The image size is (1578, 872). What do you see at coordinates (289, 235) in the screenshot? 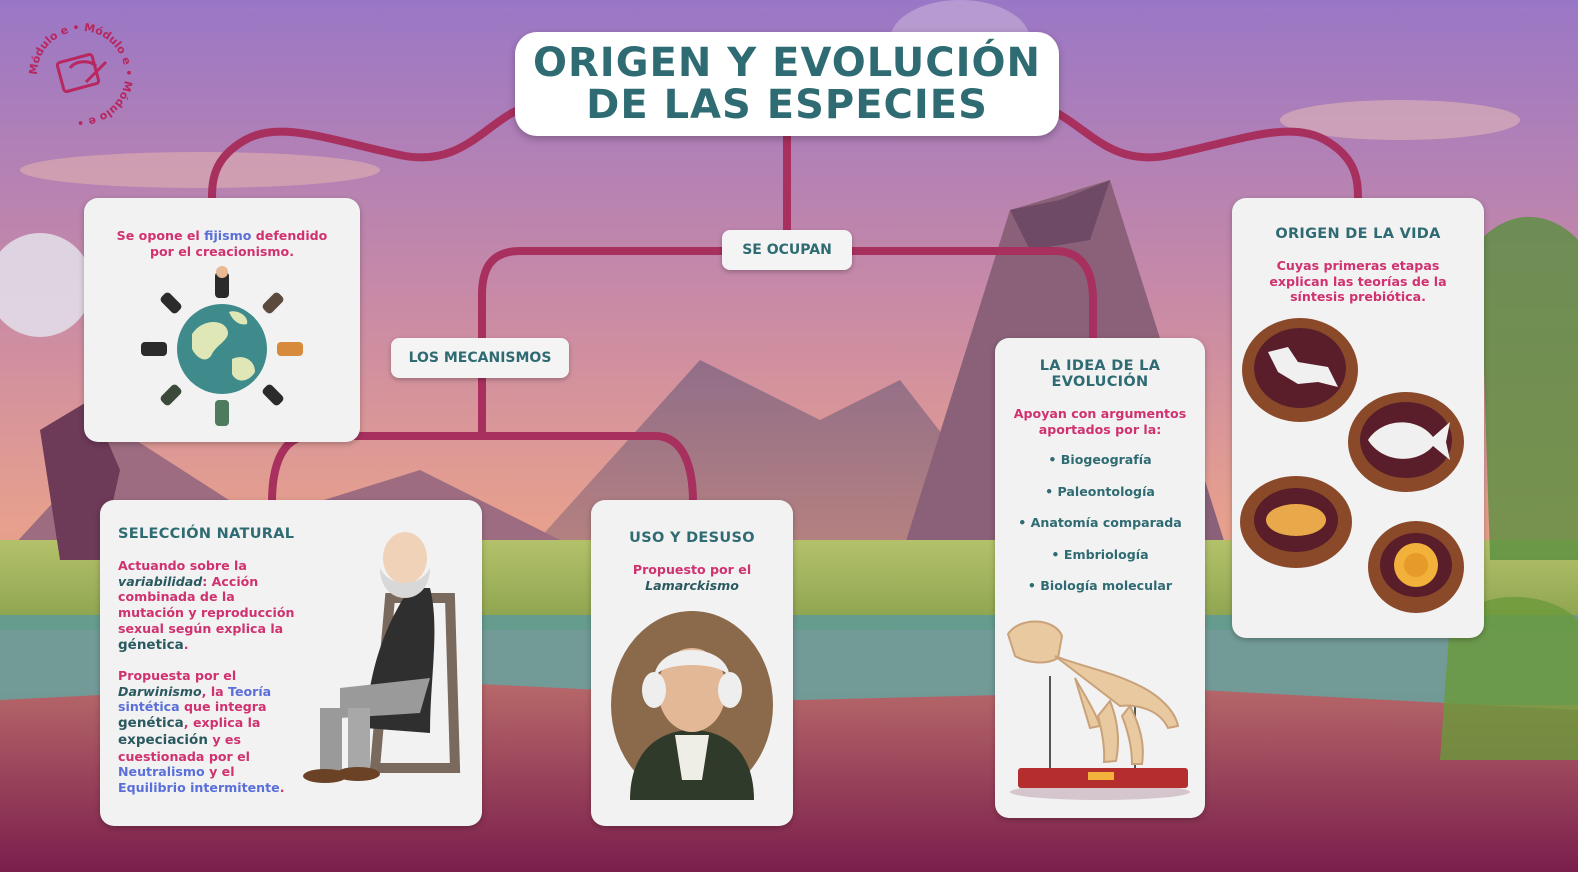
I see `fijismo-text-post: defendido` at bounding box center [289, 235].